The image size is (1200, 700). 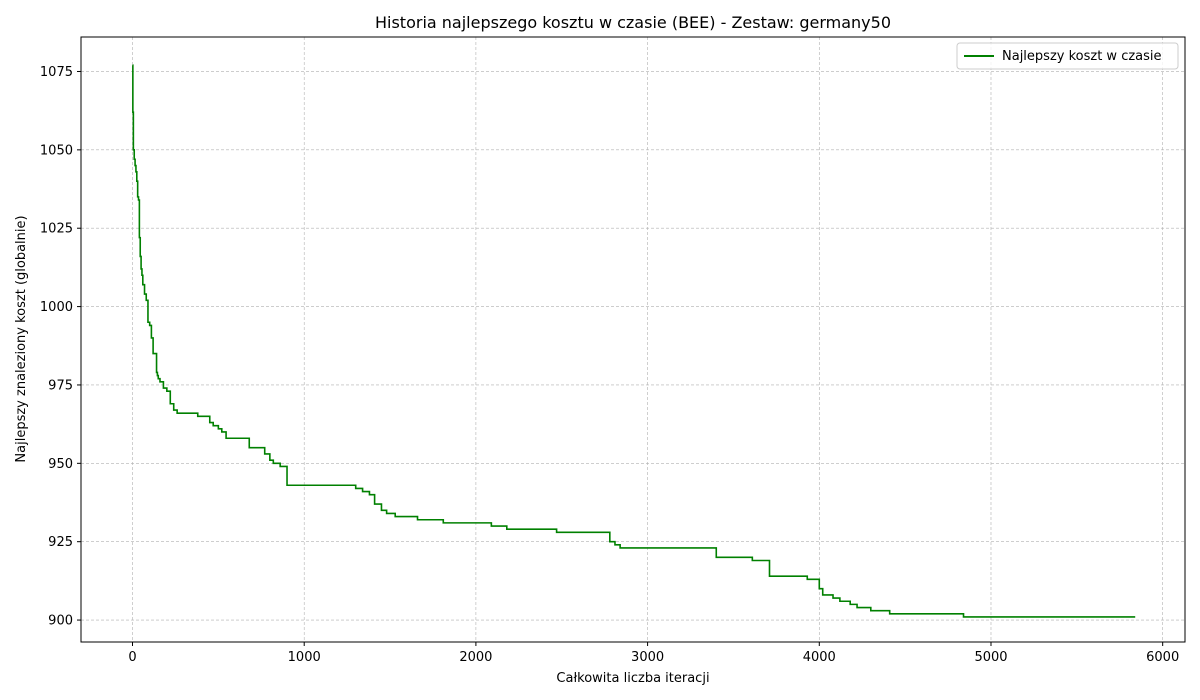 I want to click on y-tick-label: 1075, so click(x=56, y=72).